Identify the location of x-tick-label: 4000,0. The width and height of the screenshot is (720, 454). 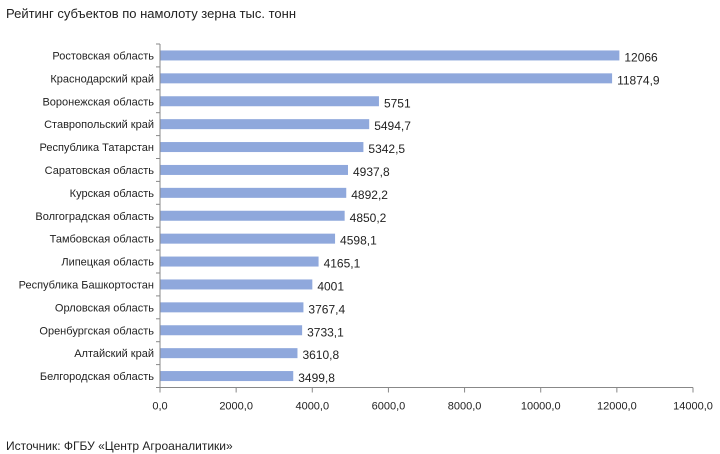
(312, 407).